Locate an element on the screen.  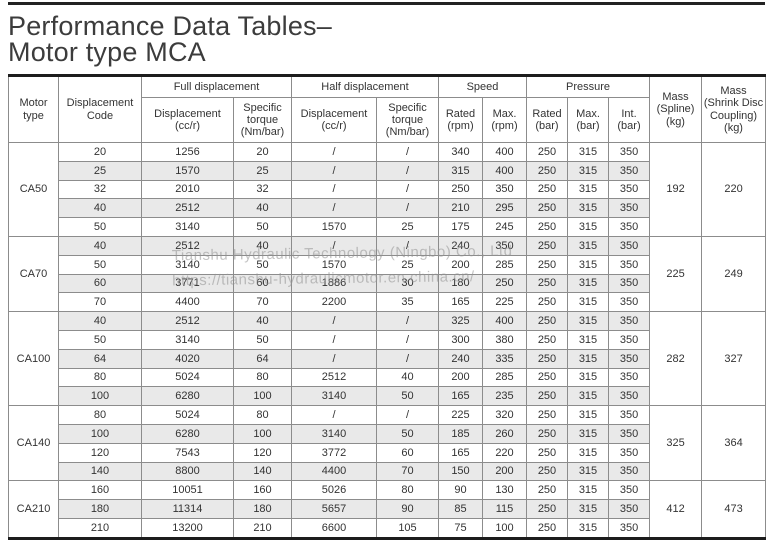
col-header-full-specific-torque: Specific torque (Nm/bar) is located at coordinates (262, 120).